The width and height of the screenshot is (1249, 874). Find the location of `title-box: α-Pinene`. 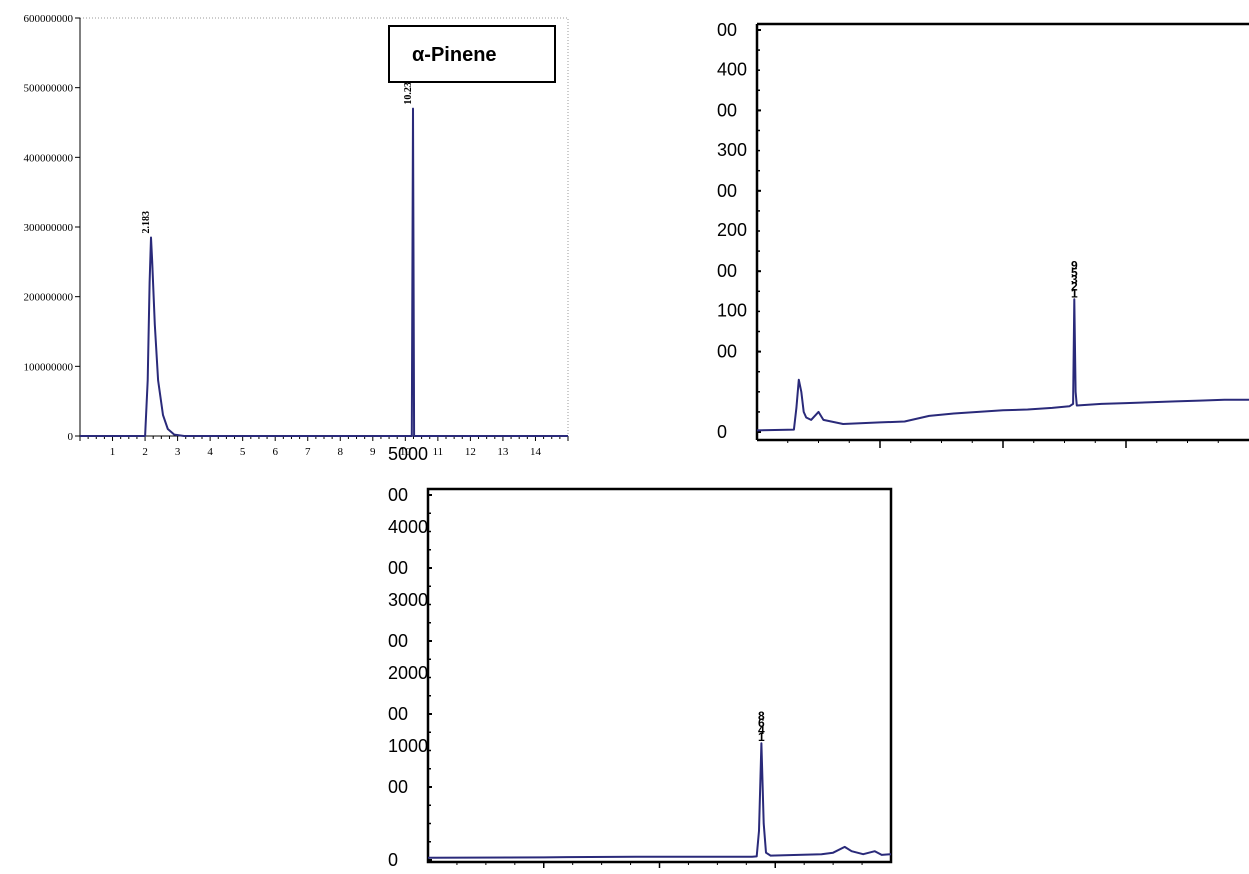

title-box: α-Pinene is located at coordinates (472, 54).